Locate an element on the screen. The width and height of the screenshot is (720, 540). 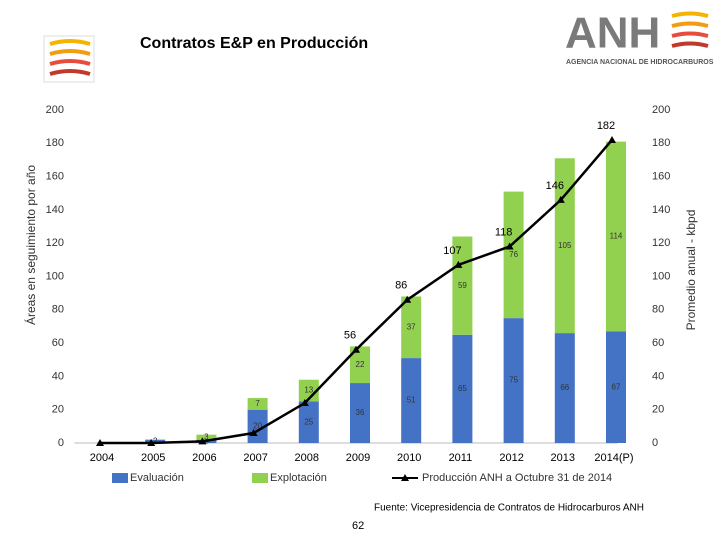
y2-tick-label: 20 is located at coordinates (658, 410).